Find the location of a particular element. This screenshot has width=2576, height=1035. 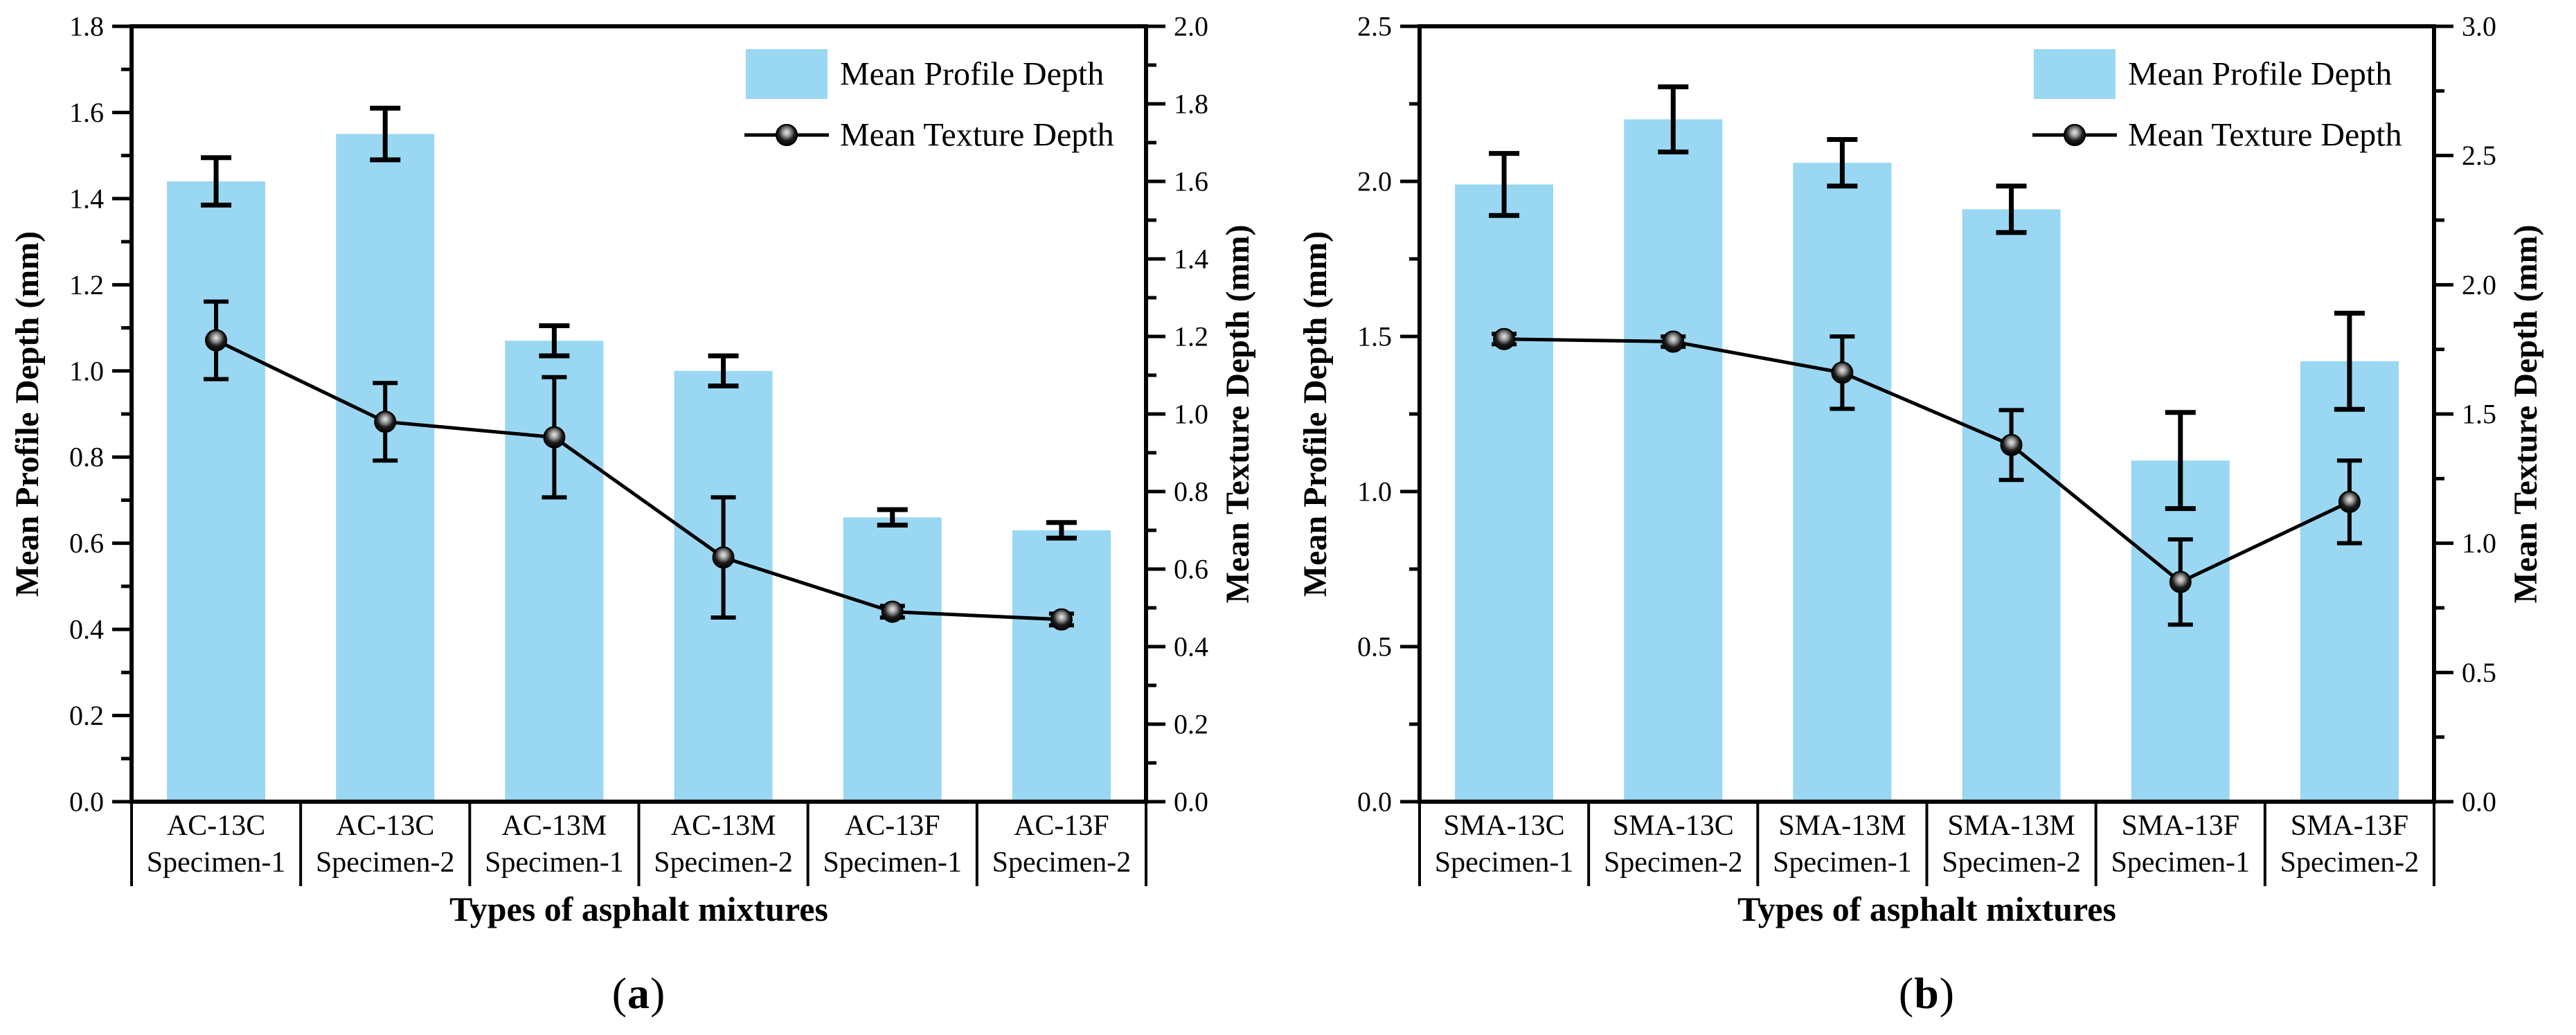

caption-a-letter: a is located at coordinates (638, 993).